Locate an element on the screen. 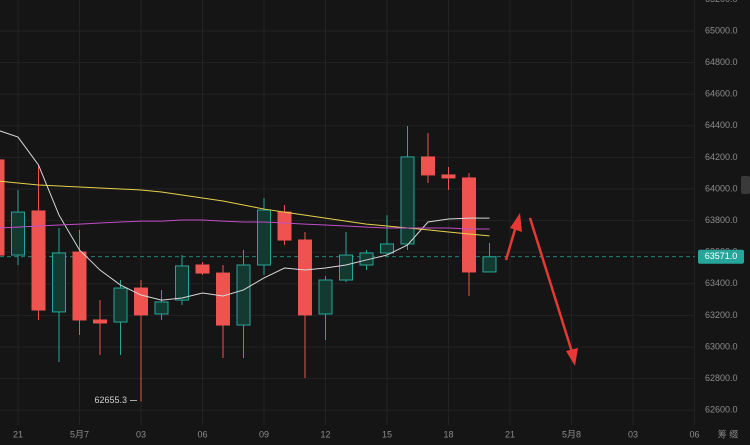 This screenshot has height=445, width=750. low-annotation: 62655.3 is located at coordinates (110, 400).